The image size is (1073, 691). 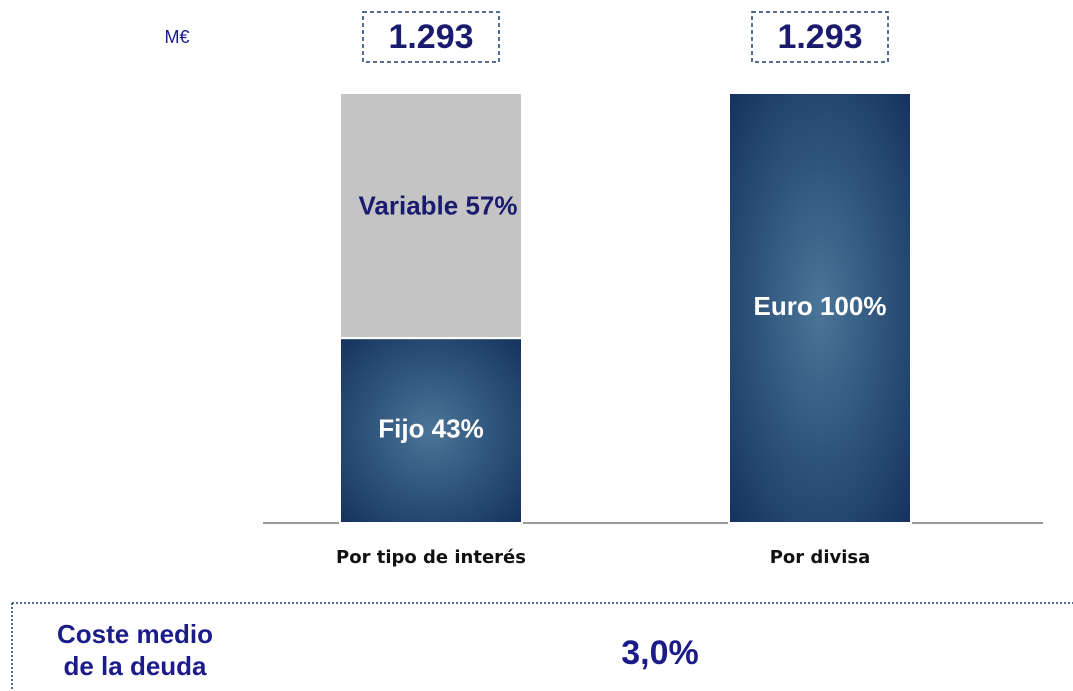 I want to click on data-label: Variable 57%, so click(x=438, y=205).